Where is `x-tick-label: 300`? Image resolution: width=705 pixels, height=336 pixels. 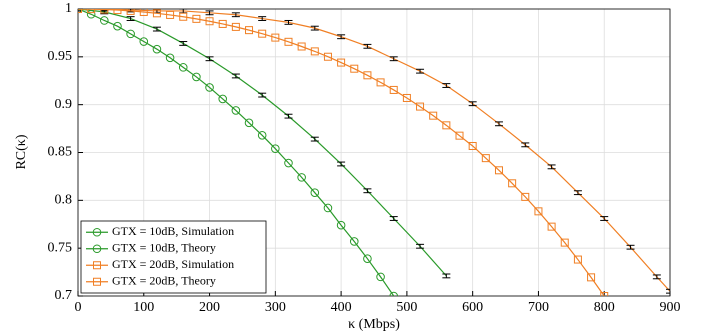
x-tick-label: 300 is located at coordinates (275, 307).